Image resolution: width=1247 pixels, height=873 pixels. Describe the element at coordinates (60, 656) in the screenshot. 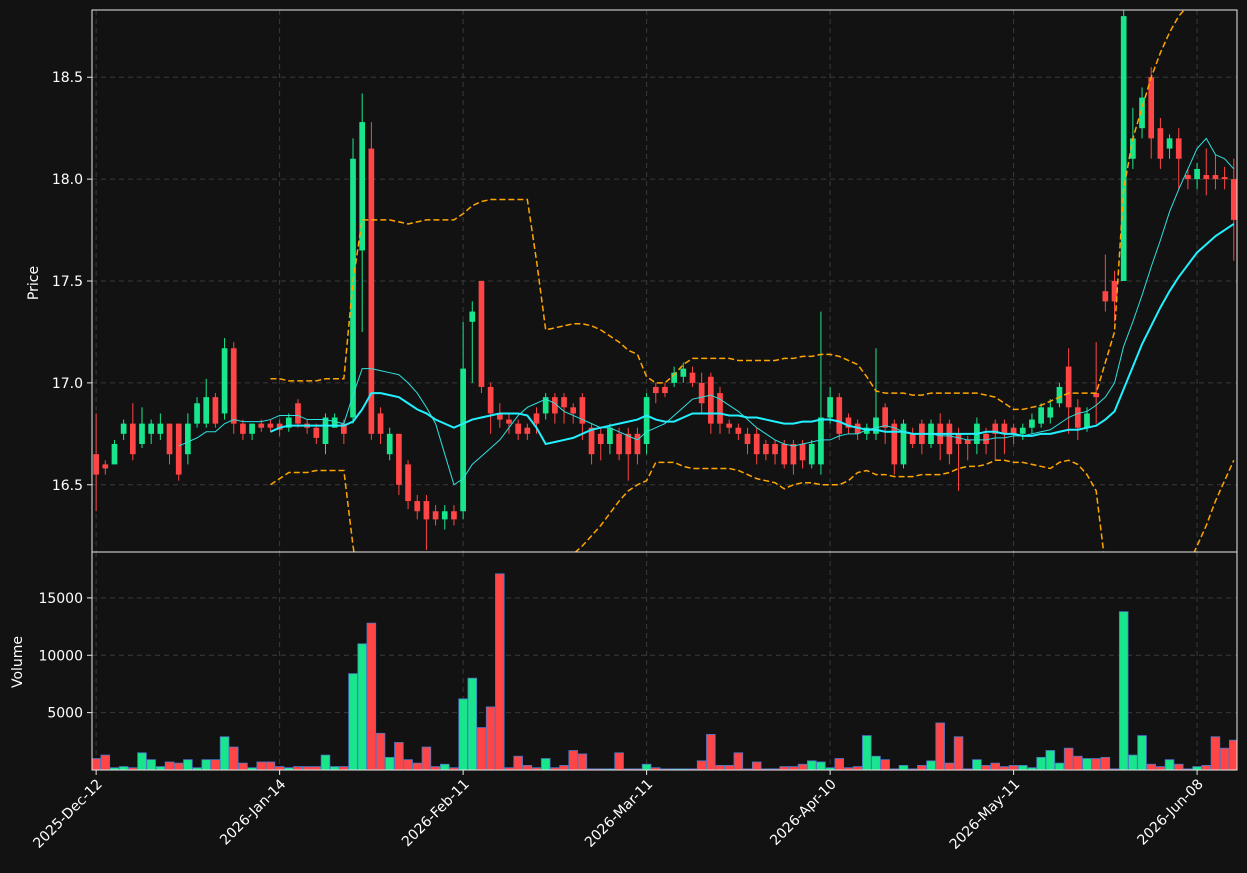

I see `y-tick-label: 10000` at that location.